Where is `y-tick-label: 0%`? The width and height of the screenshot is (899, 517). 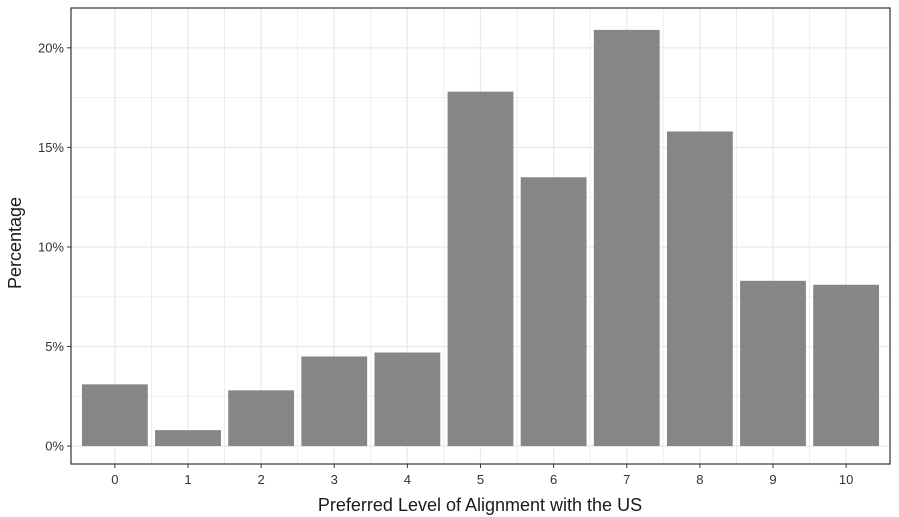 y-tick-label: 0% is located at coordinates (54, 446).